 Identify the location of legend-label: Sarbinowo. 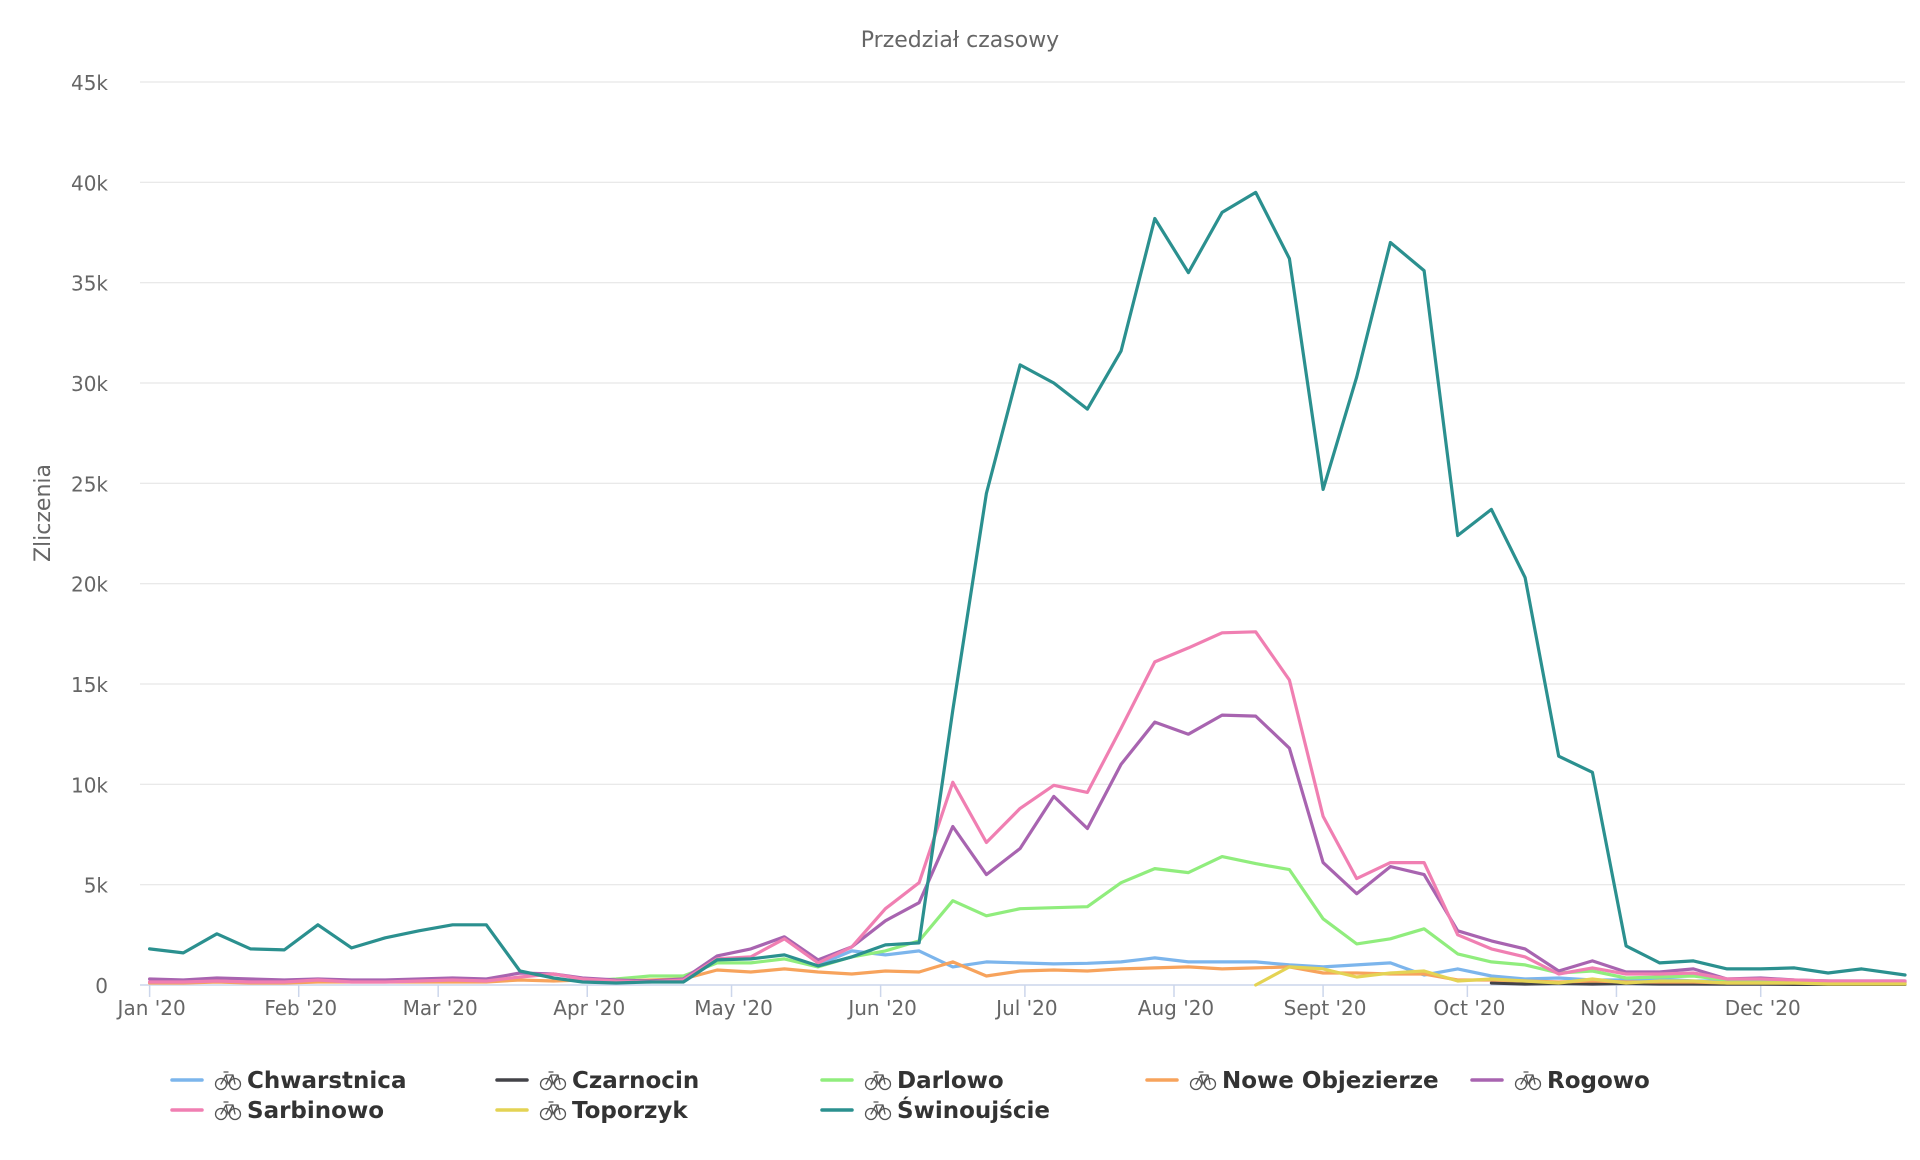
(315, 1111).